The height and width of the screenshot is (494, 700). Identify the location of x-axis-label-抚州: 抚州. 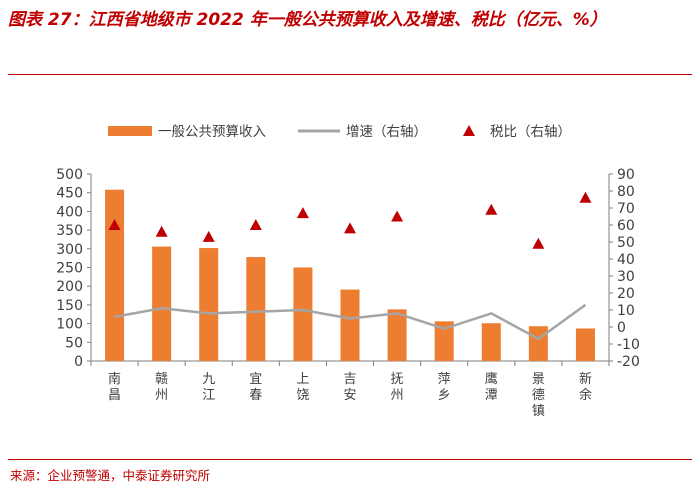
(397, 387).